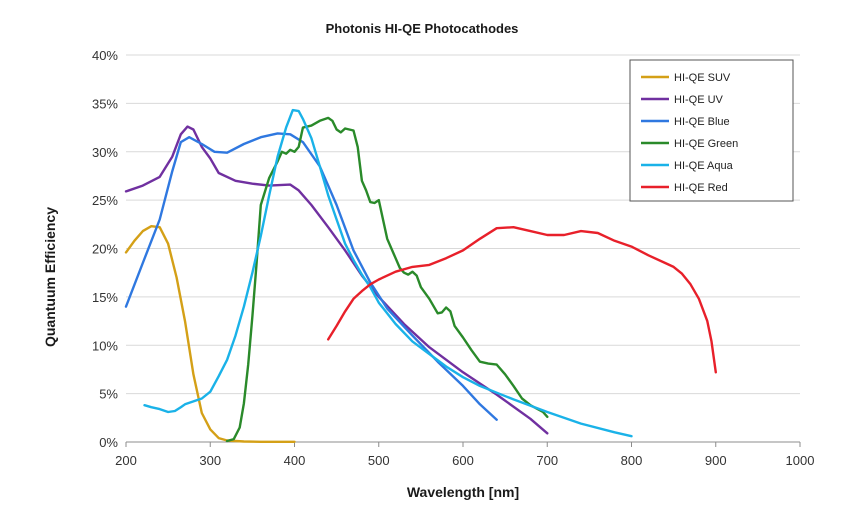  What do you see at coordinates (105, 345) in the screenshot?
I see `y-tick-label: 10%` at bounding box center [105, 345].